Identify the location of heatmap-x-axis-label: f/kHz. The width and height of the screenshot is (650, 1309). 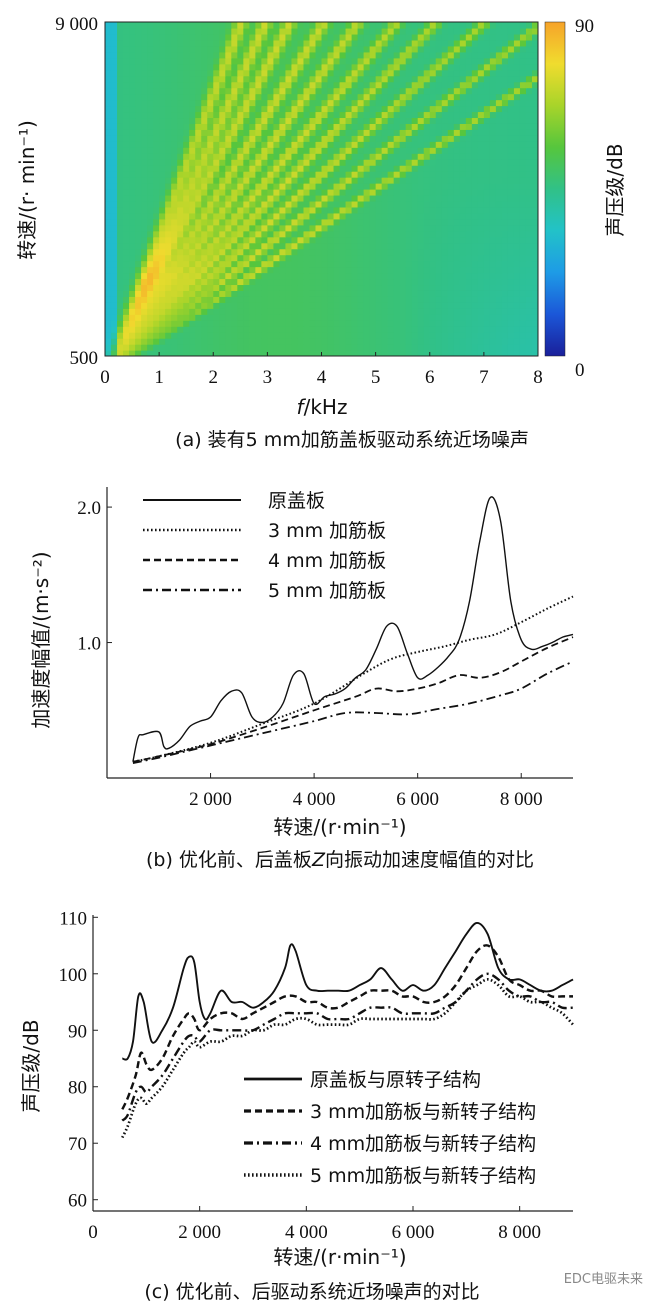
(322, 407).